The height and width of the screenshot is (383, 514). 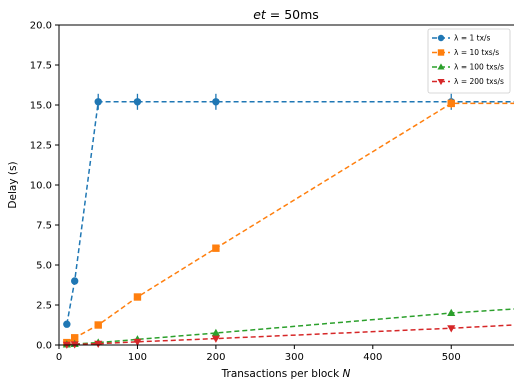 What do you see at coordinates (41, 146) in the screenshot?
I see `y-tick-label: 12.5` at bounding box center [41, 146].